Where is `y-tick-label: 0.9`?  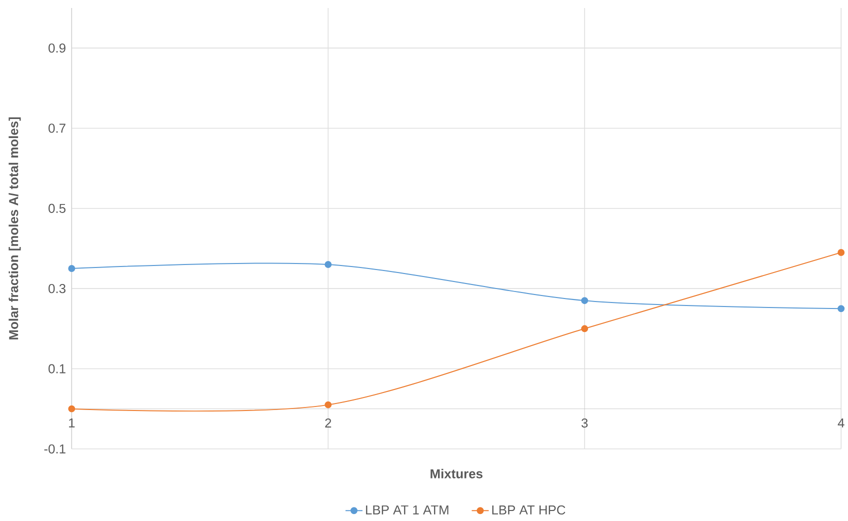 y-tick-label: 0.9 is located at coordinates (57, 48).